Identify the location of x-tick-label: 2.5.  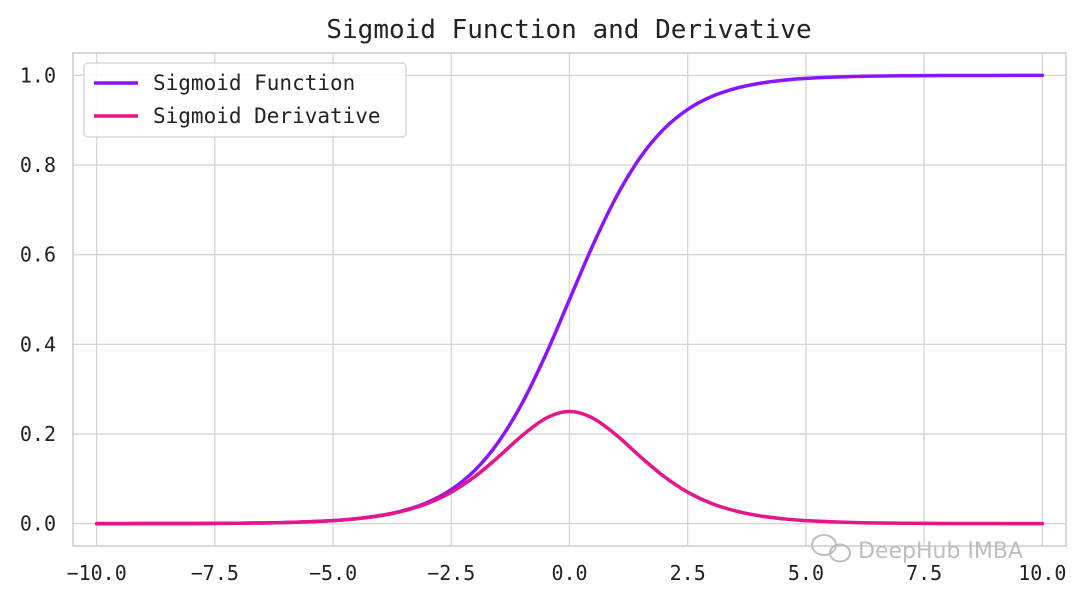
(688, 573).